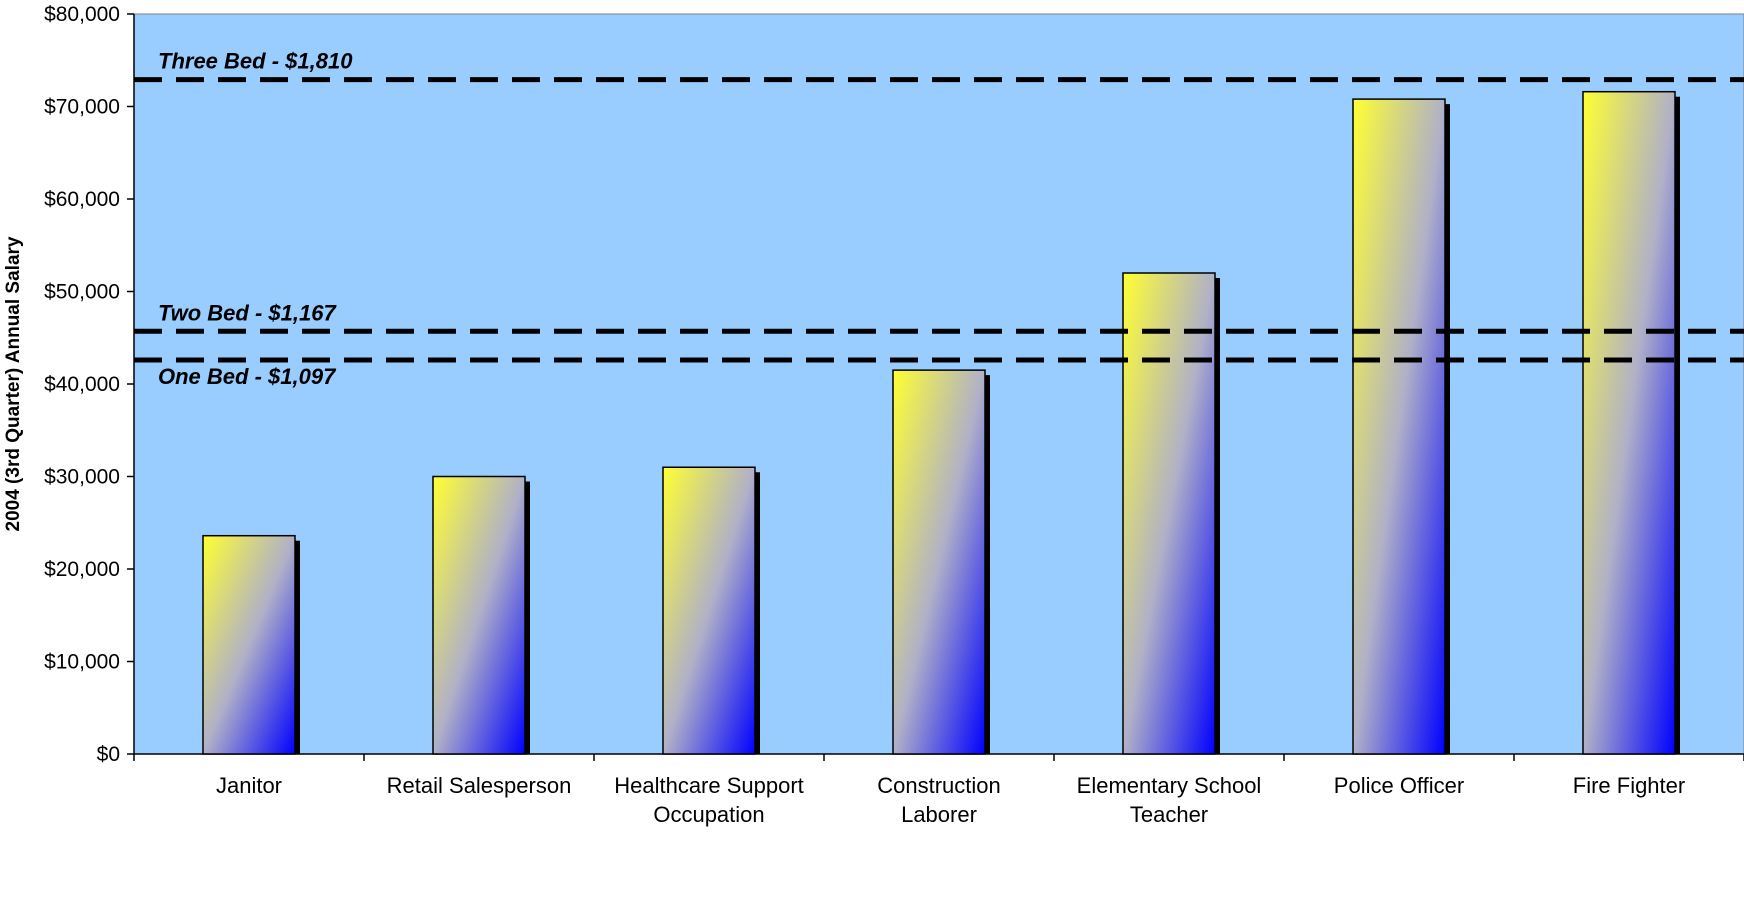 Image resolution: width=1744 pixels, height=919 pixels. Describe the element at coordinates (82, 384) in the screenshot. I see `y-tick-label: $40,000` at that location.